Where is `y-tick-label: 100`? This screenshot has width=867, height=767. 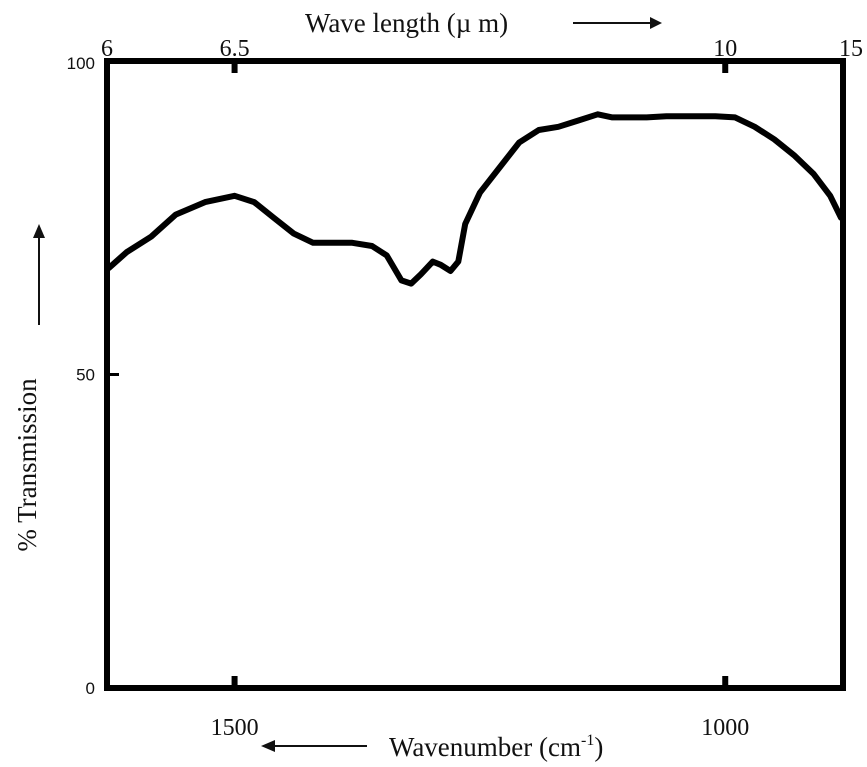 y-tick-label: 100 is located at coordinates (81, 63).